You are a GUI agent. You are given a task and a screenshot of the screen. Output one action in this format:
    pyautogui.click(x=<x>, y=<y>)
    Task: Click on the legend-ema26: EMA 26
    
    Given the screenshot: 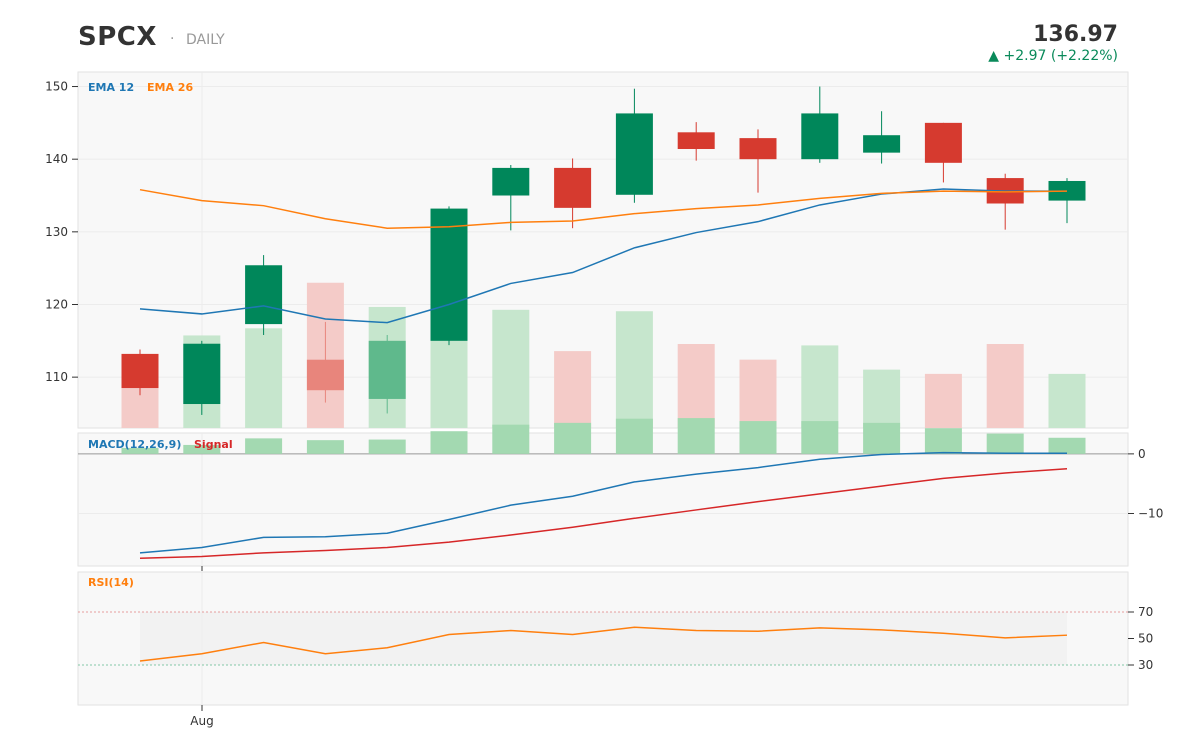 What is the action you would take?
    pyautogui.click(x=170, y=87)
    